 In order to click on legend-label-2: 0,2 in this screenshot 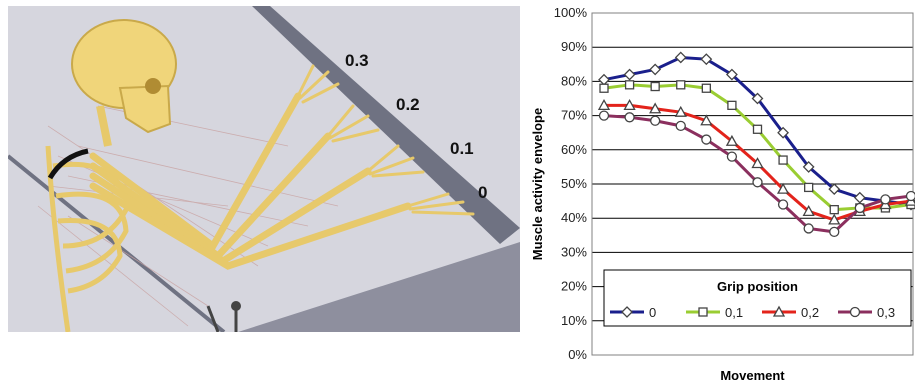, I will do `click(810, 312)`.